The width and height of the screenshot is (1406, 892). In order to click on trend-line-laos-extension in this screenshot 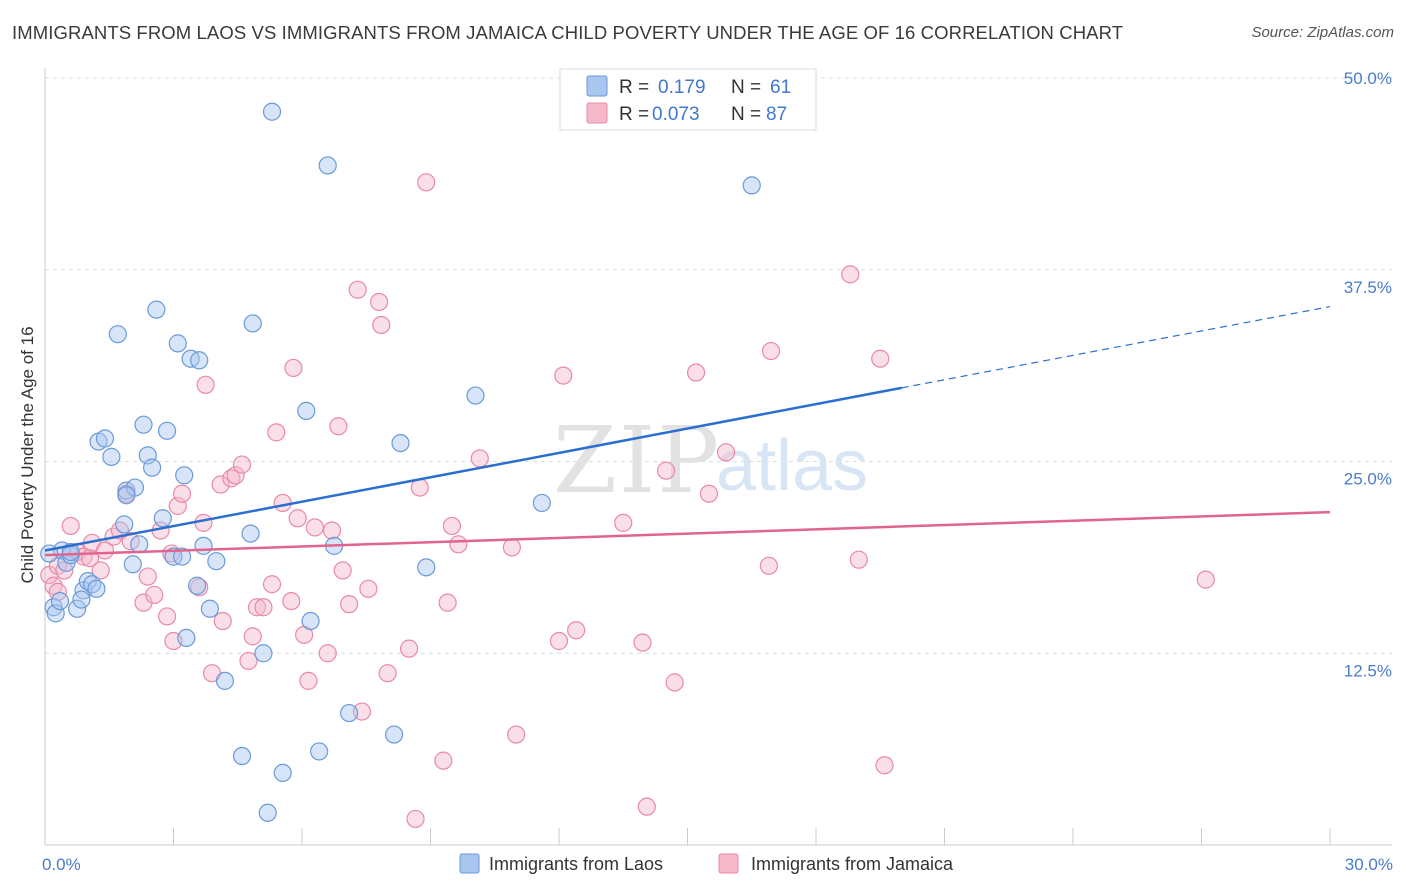, I will do `click(1116, 347)`.